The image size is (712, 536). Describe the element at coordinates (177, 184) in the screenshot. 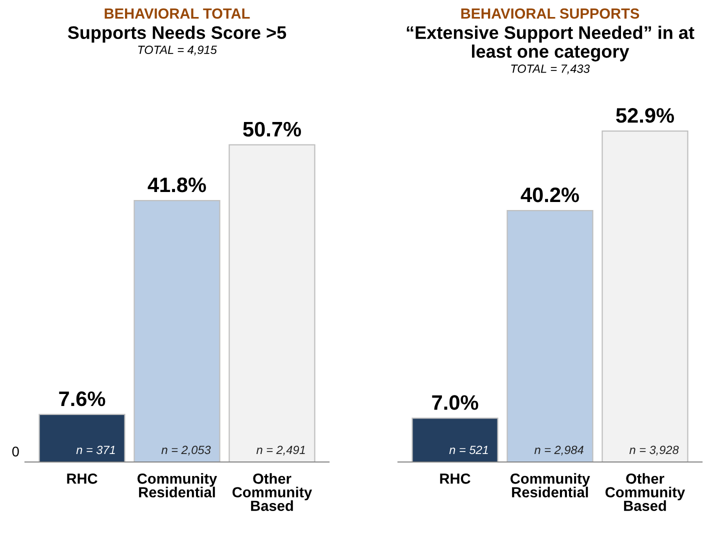

I see `data-label: 41.8%` at that location.